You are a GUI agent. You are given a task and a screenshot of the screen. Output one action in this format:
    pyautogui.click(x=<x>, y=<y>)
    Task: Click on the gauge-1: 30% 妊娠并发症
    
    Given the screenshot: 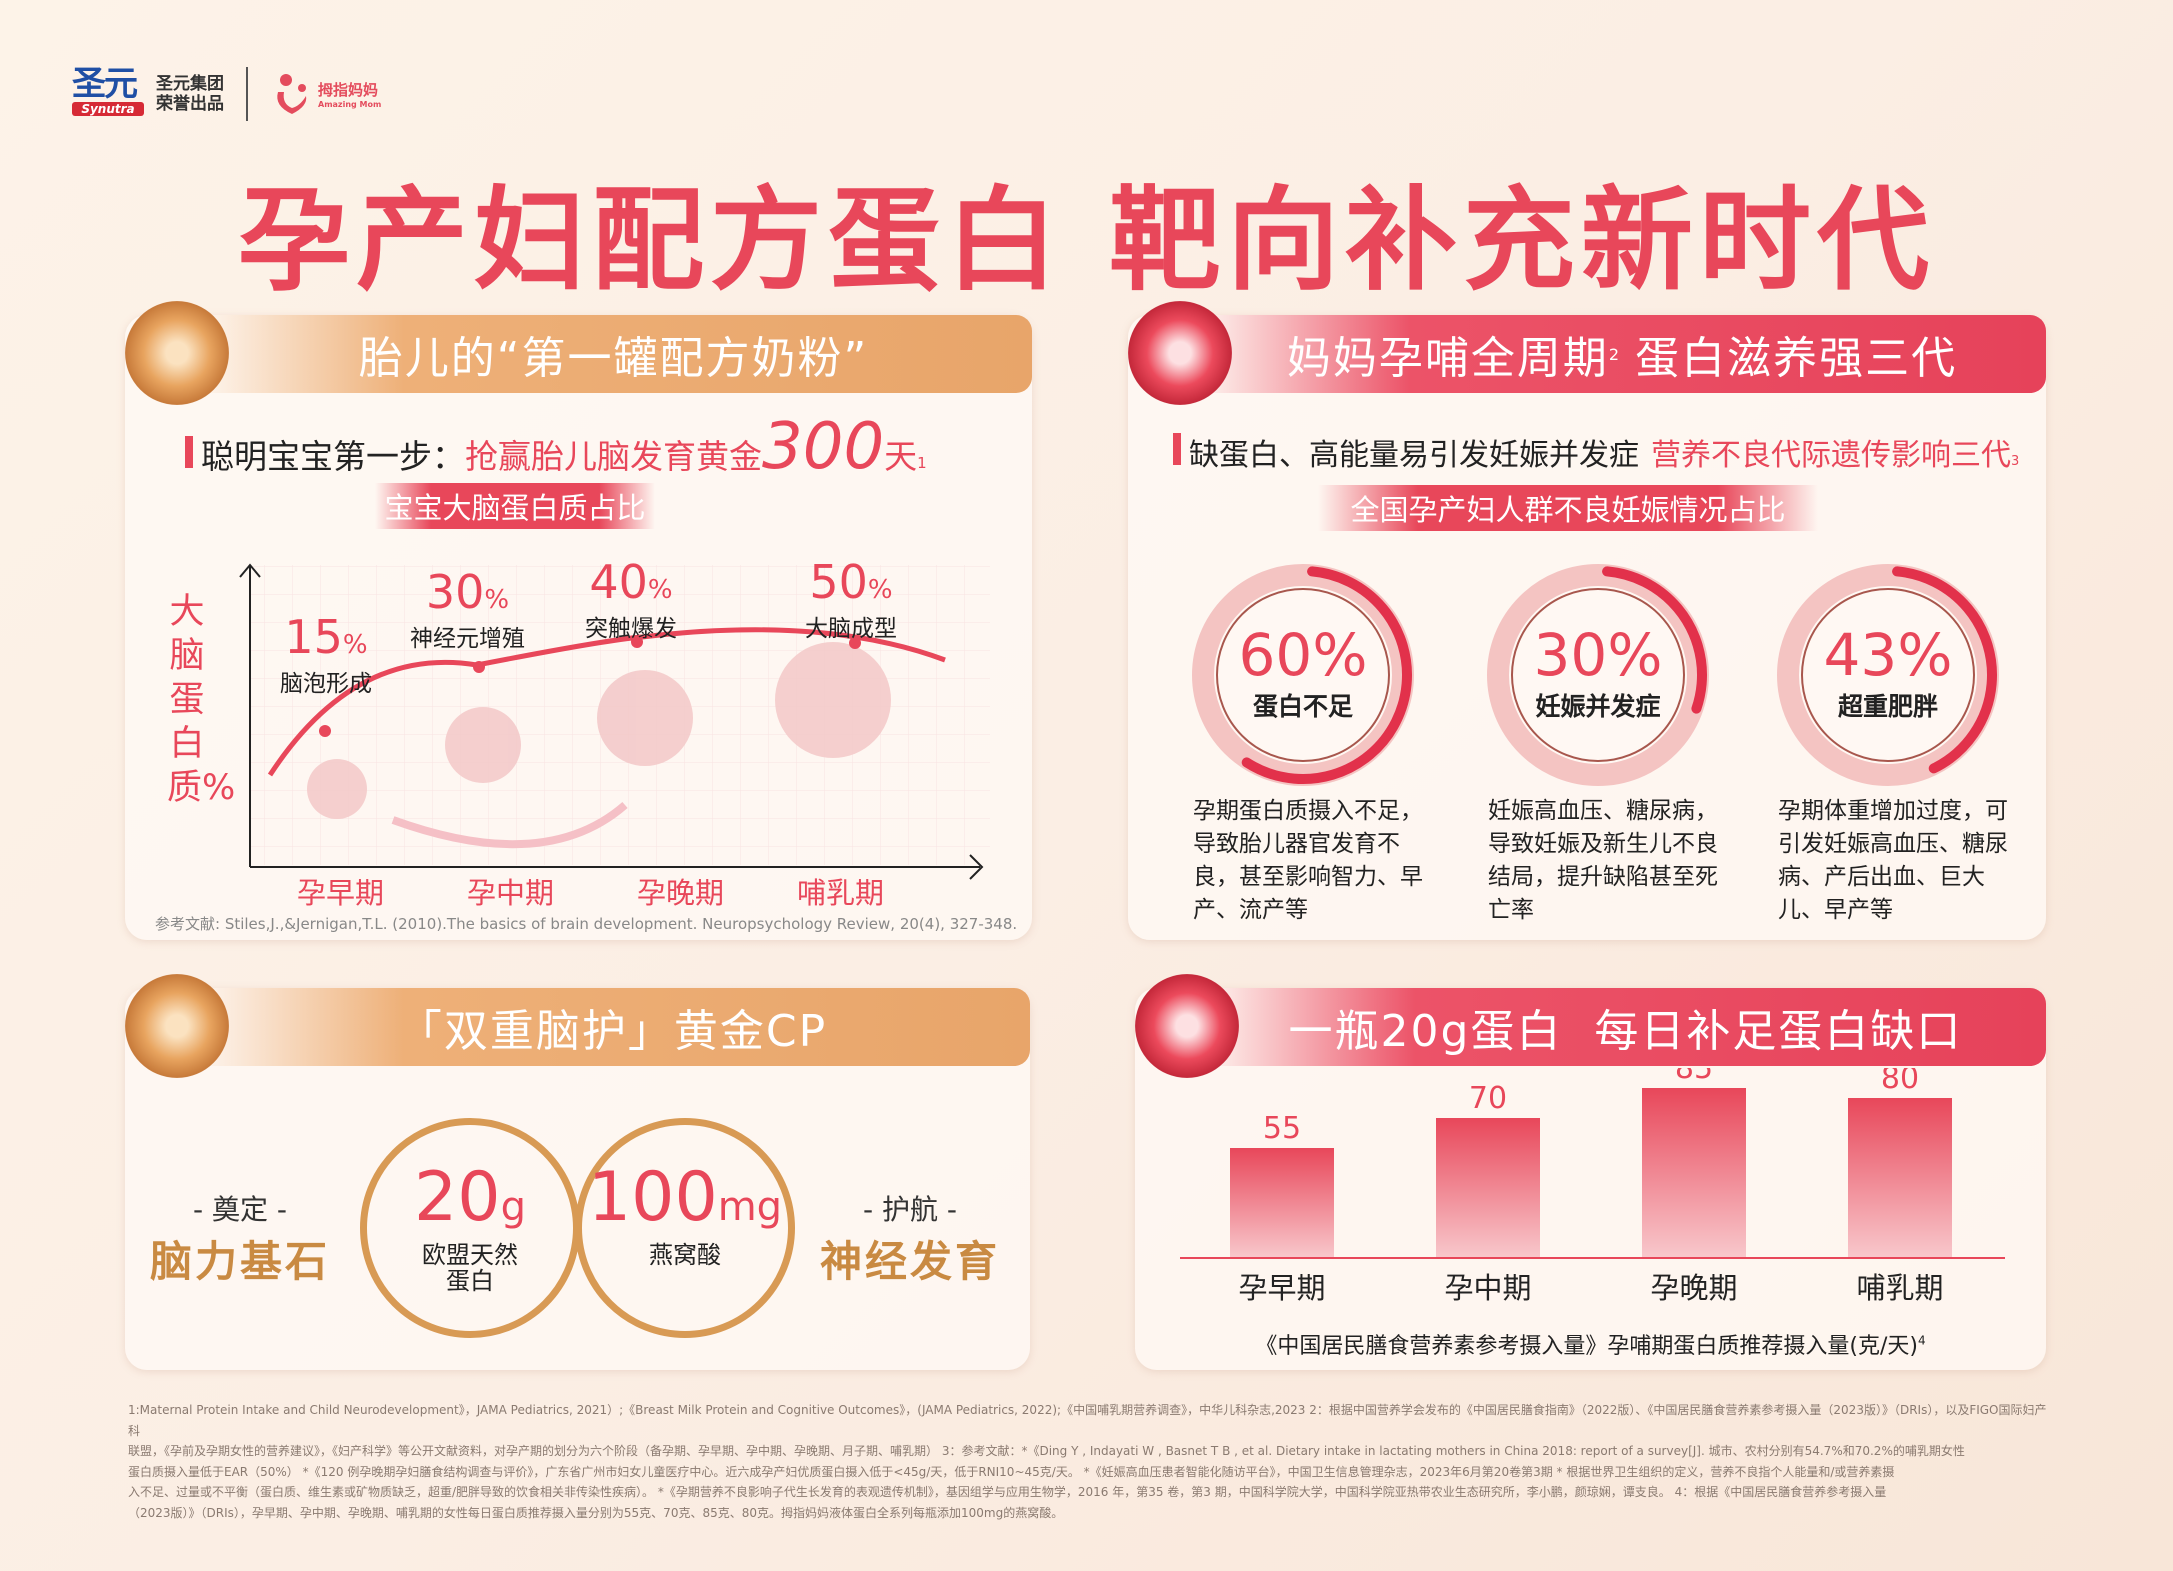 What is the action you would take?
    pyautogui.click(x=1598, y=675)
    